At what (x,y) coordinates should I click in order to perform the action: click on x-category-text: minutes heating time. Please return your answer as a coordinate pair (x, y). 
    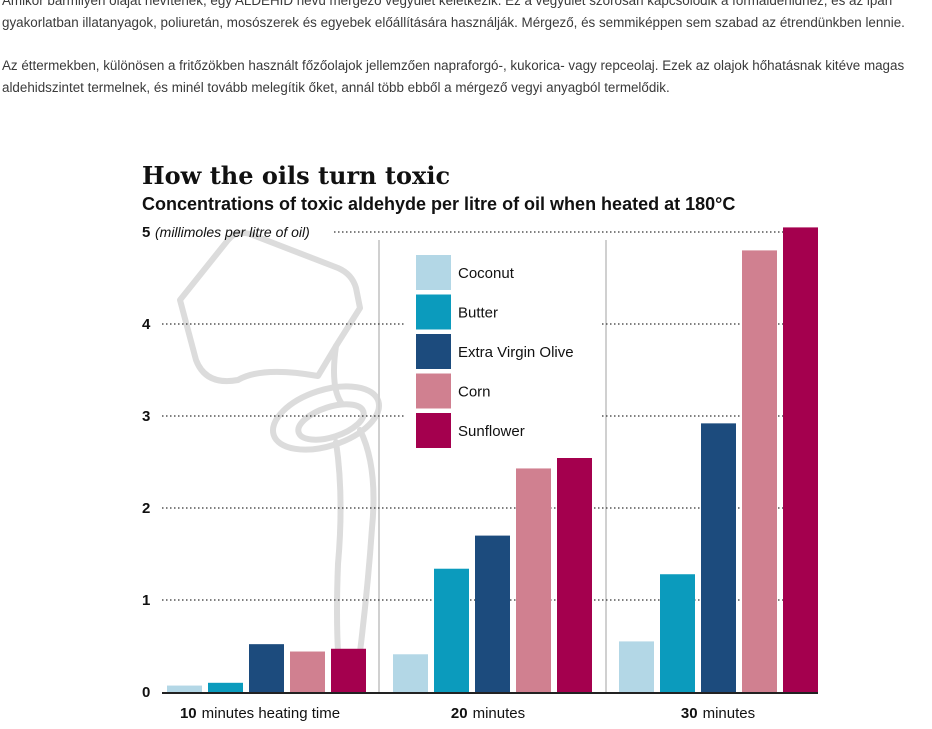
    Looking at the image, I should click on (271, 713).